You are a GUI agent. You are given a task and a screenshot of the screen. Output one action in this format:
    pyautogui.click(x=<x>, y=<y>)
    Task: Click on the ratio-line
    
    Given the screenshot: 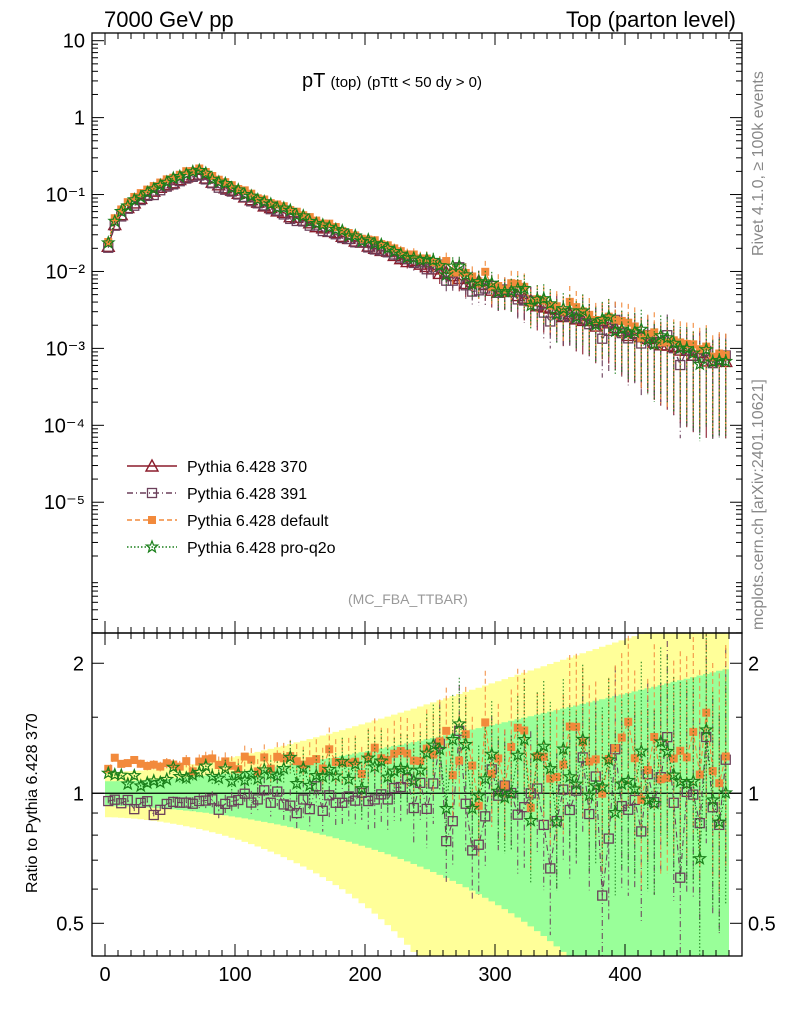 What is the action you would take?
    pyautogui.click(x=417, y=813)
    